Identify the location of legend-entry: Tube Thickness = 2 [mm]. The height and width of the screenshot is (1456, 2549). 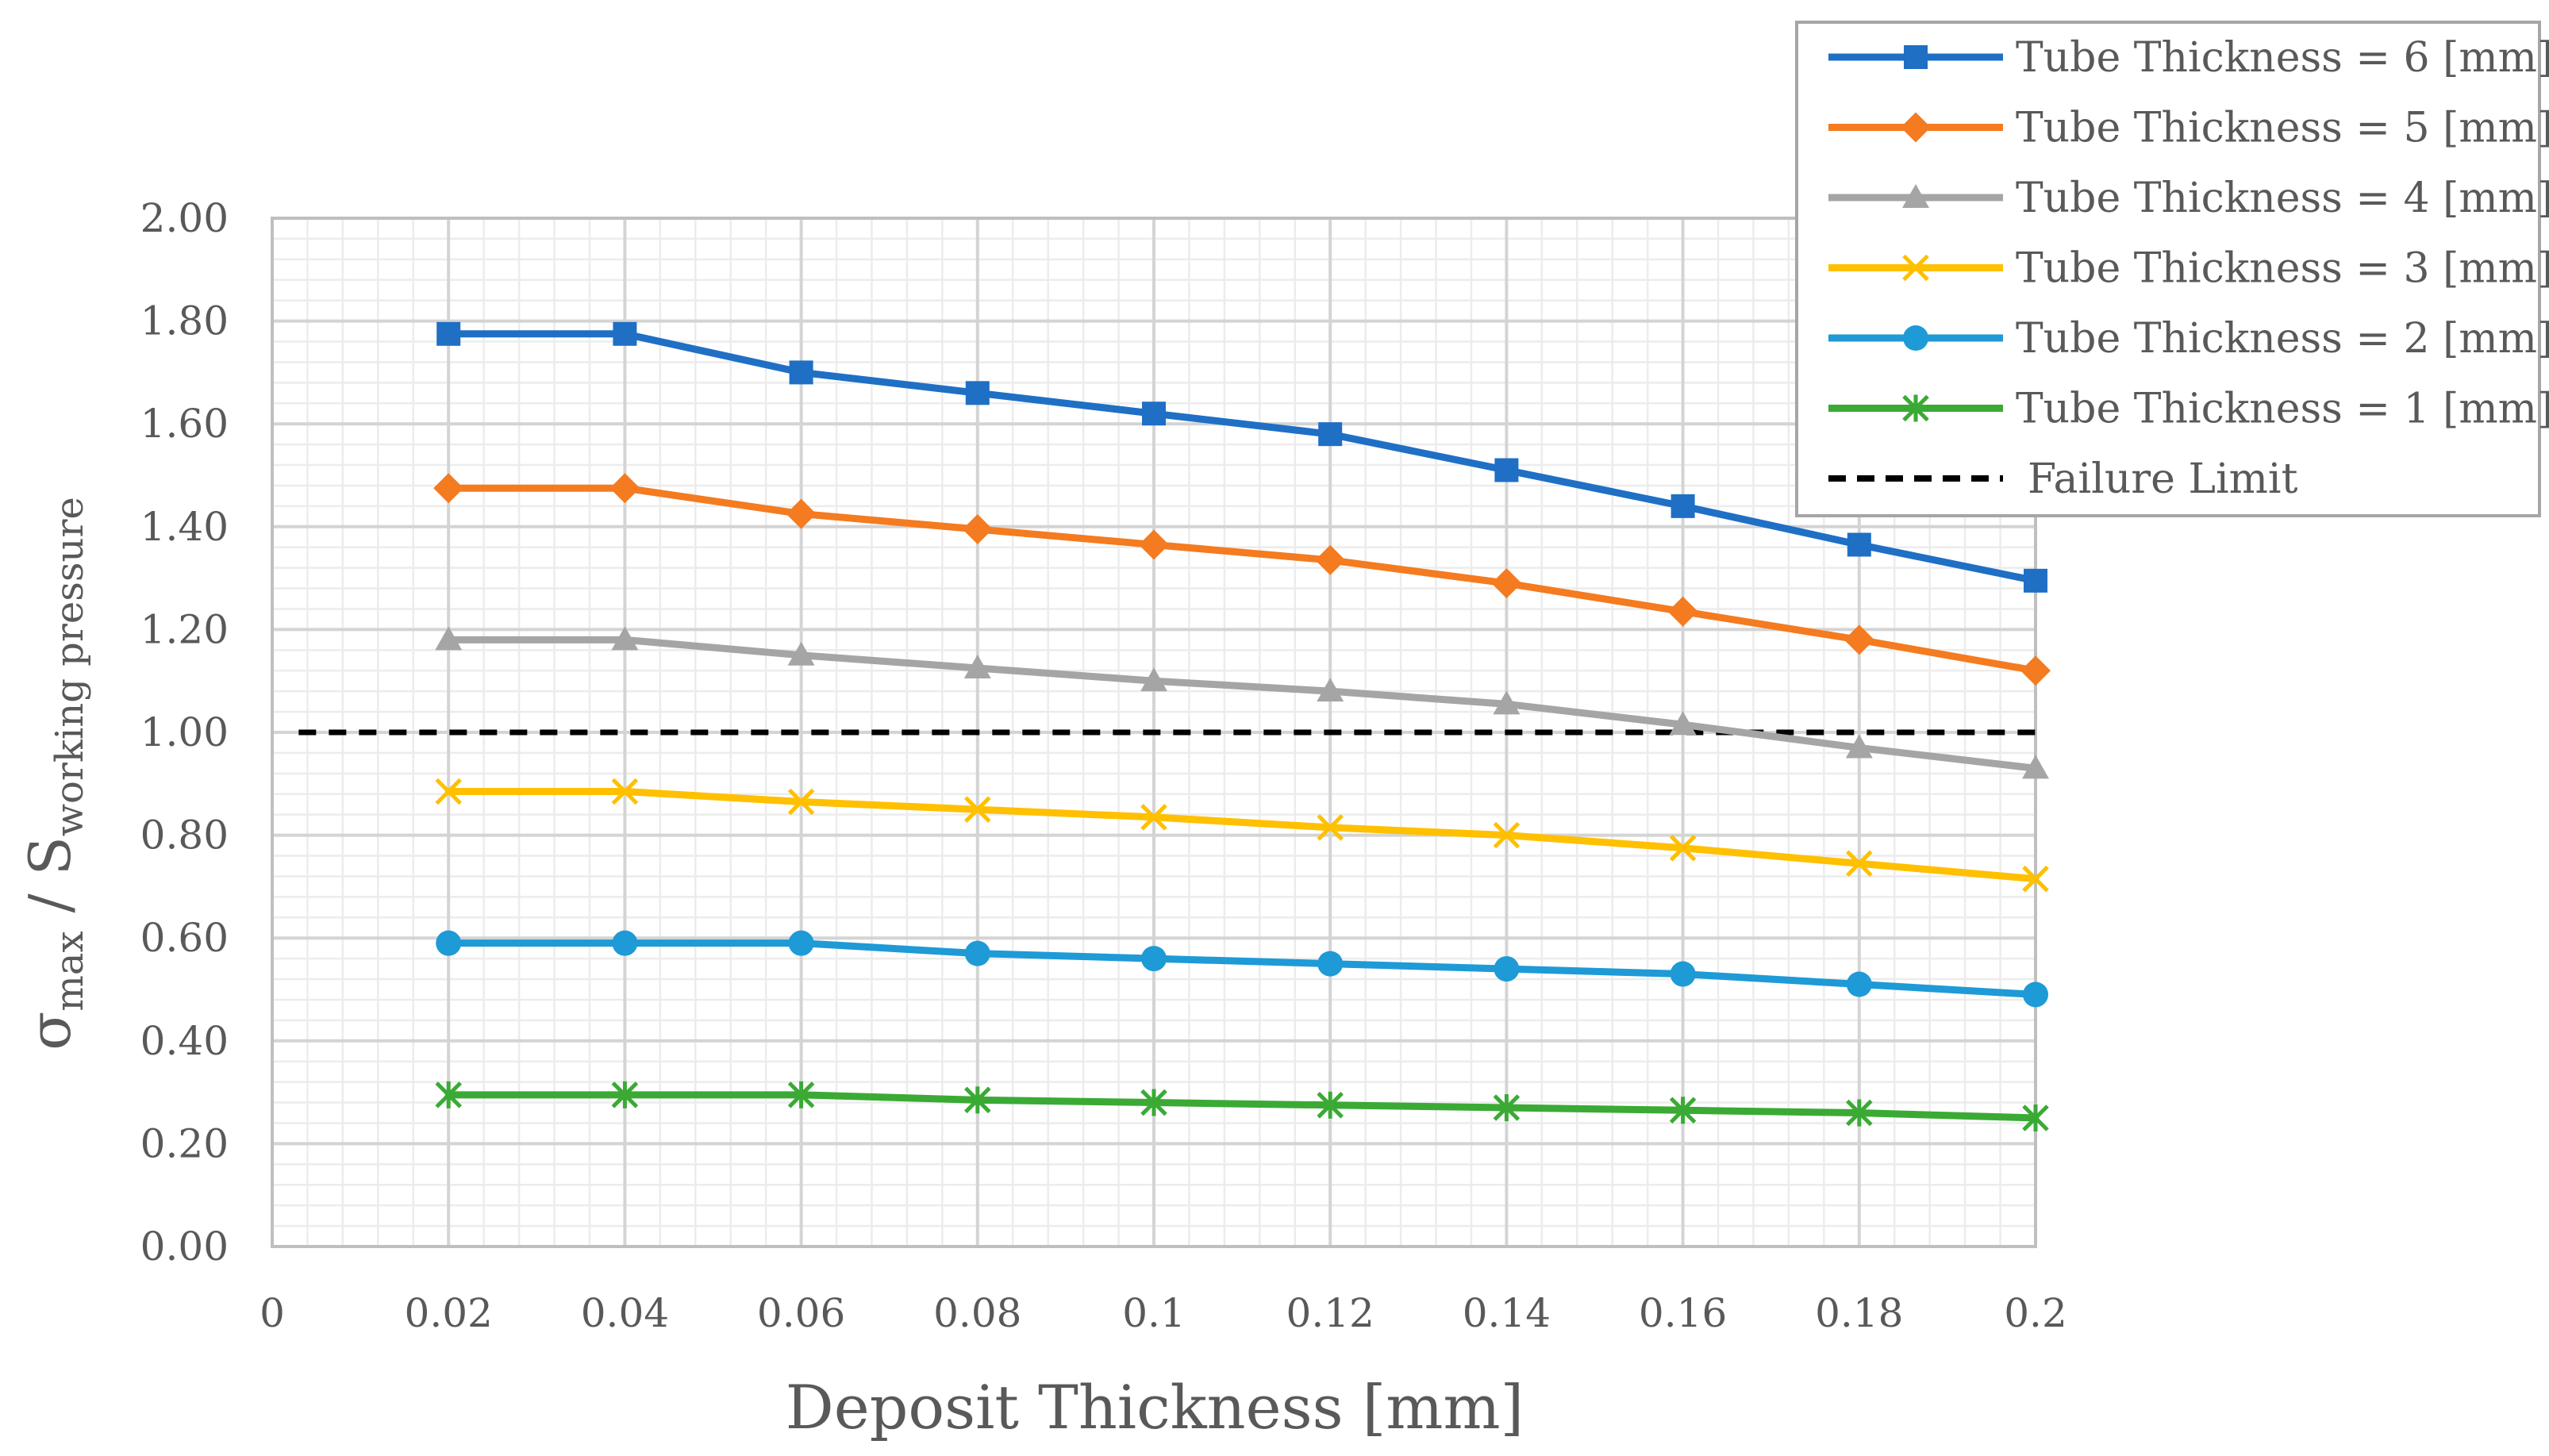
(2188, 339).